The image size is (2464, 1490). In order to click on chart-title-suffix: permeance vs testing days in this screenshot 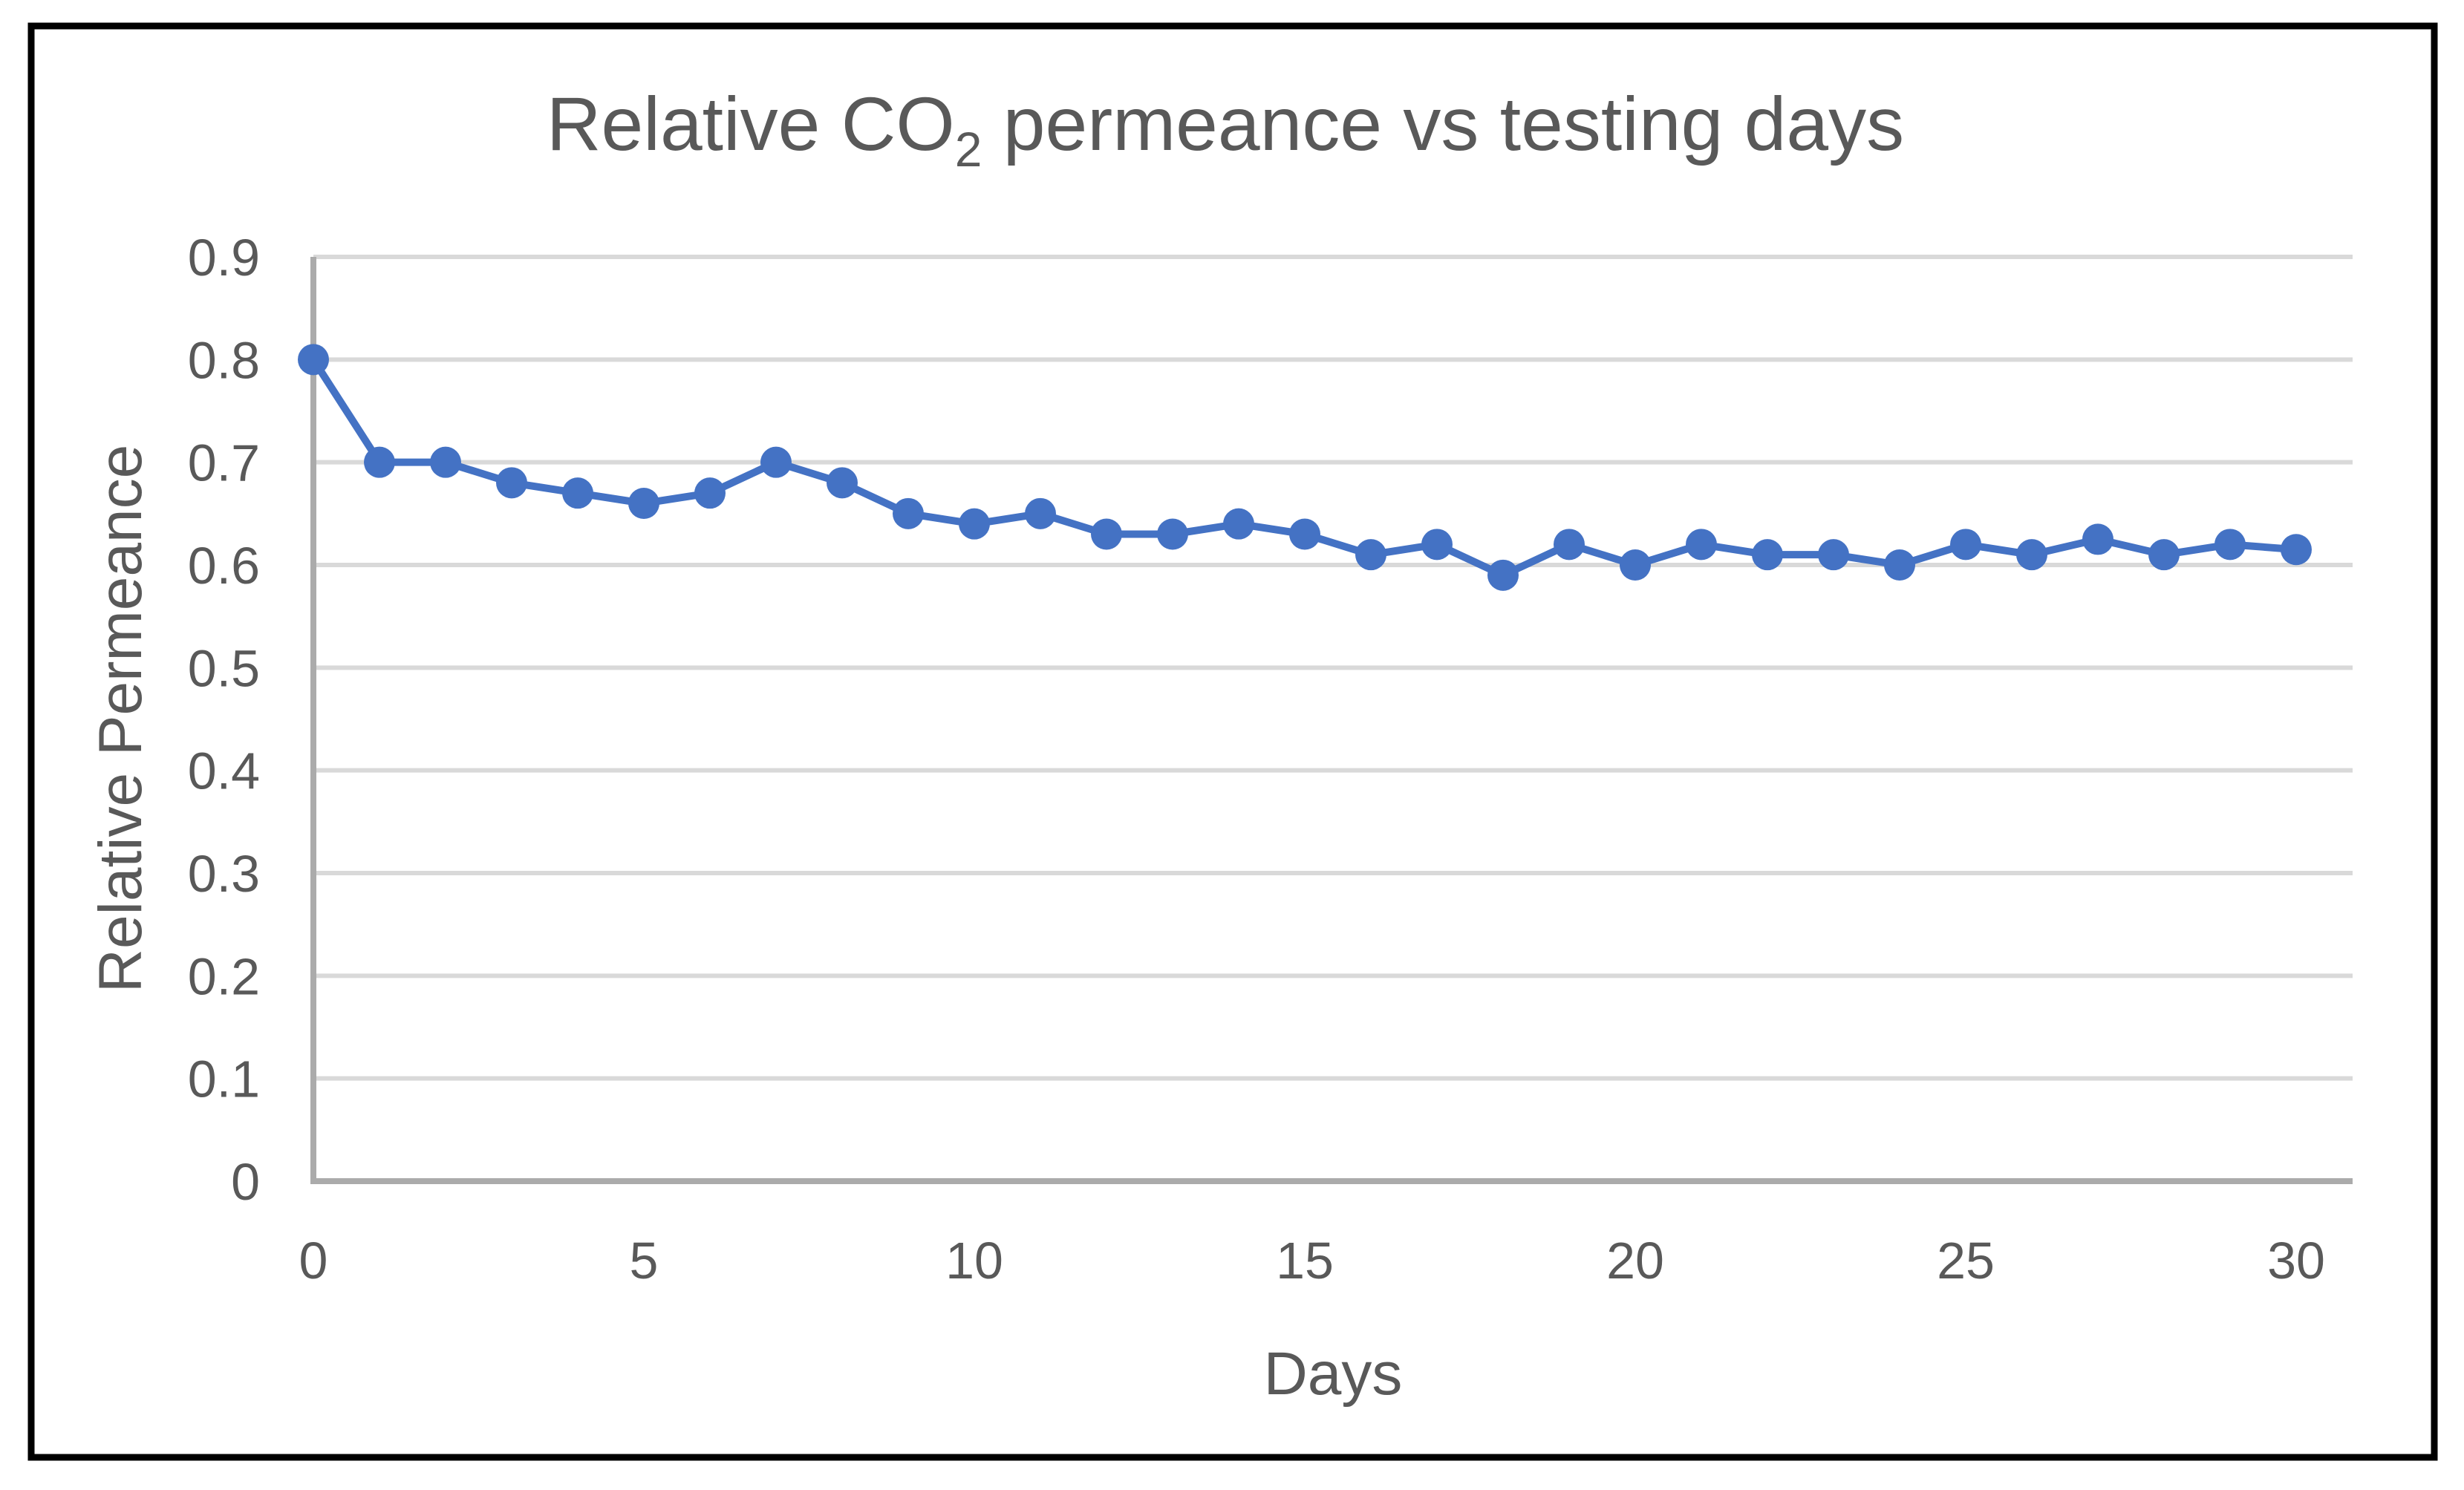, I will do `click(1443, 124)`.